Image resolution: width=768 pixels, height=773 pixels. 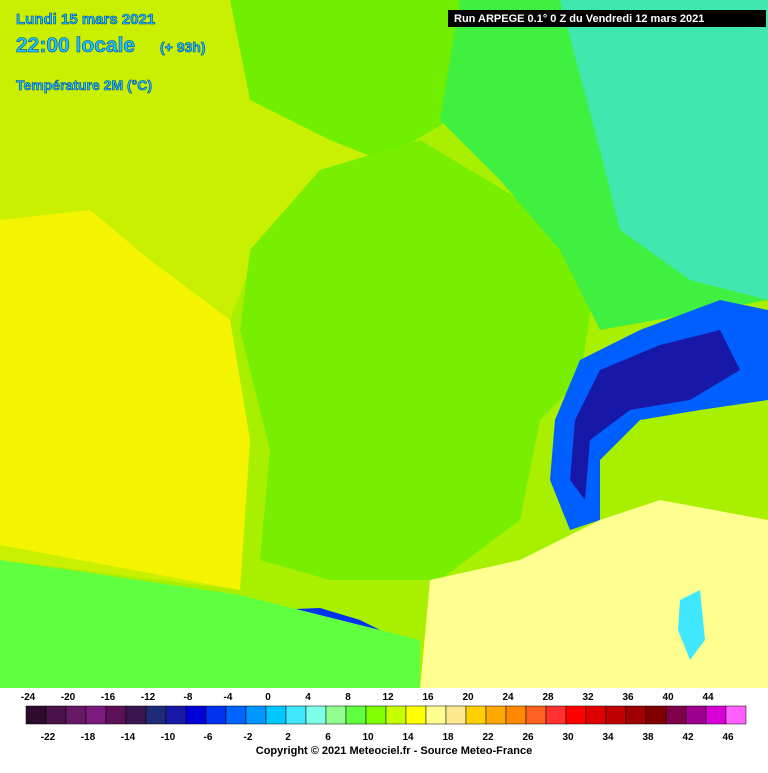 What do you see at coordinates (648, 737) in the screenshot?
I see `legend-label: 38` at bounding box center [648, 737].